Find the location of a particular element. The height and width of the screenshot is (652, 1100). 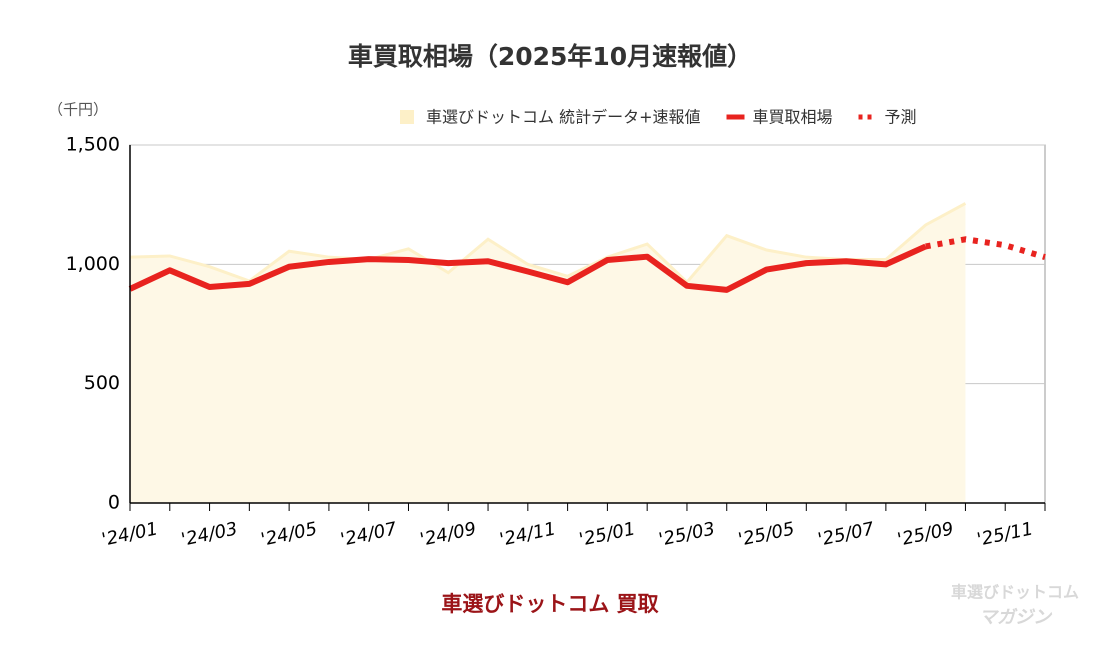

watermark: マガジン is located at coordinates (1016, 617).